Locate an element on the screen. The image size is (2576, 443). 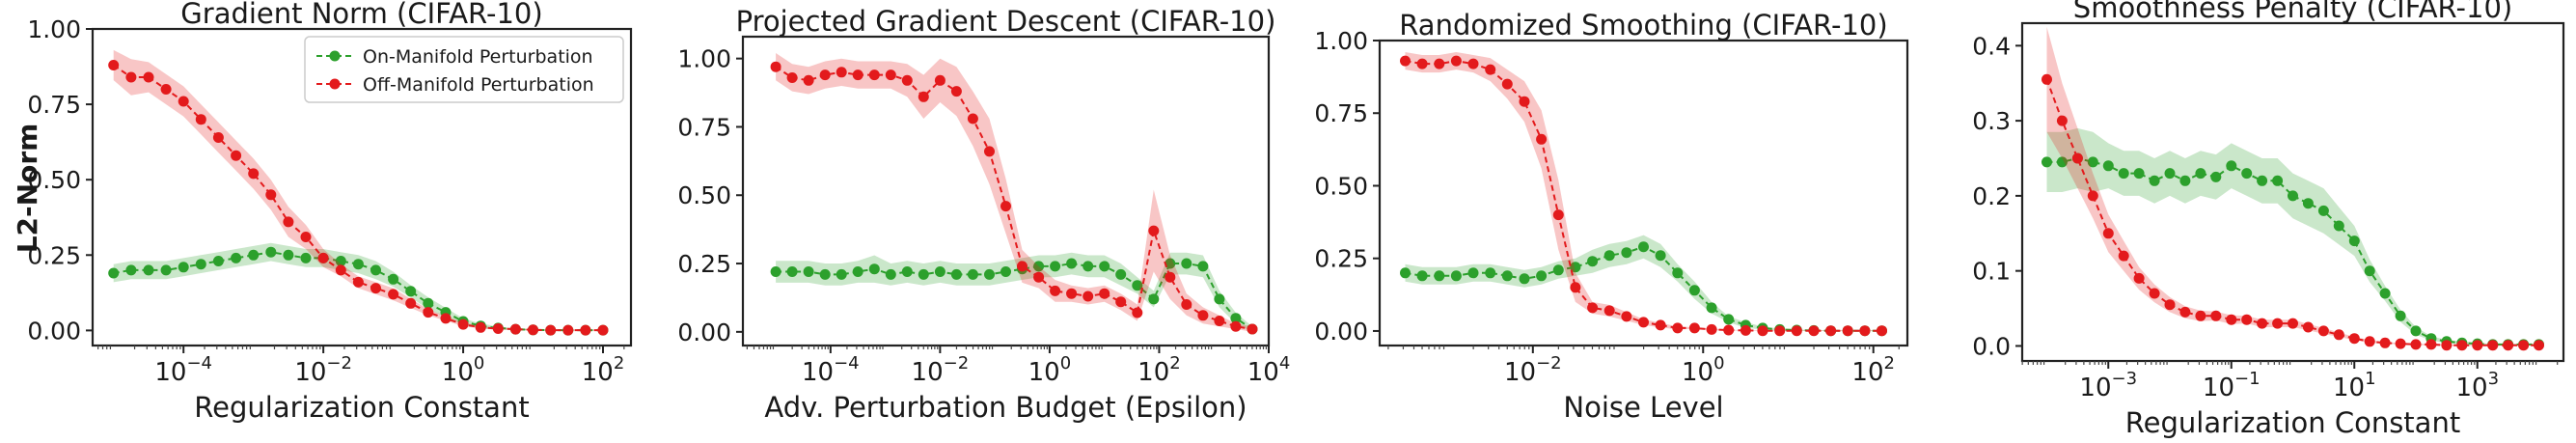
series-line-off-manifold-perturbation is located at coordinates (358, 198).